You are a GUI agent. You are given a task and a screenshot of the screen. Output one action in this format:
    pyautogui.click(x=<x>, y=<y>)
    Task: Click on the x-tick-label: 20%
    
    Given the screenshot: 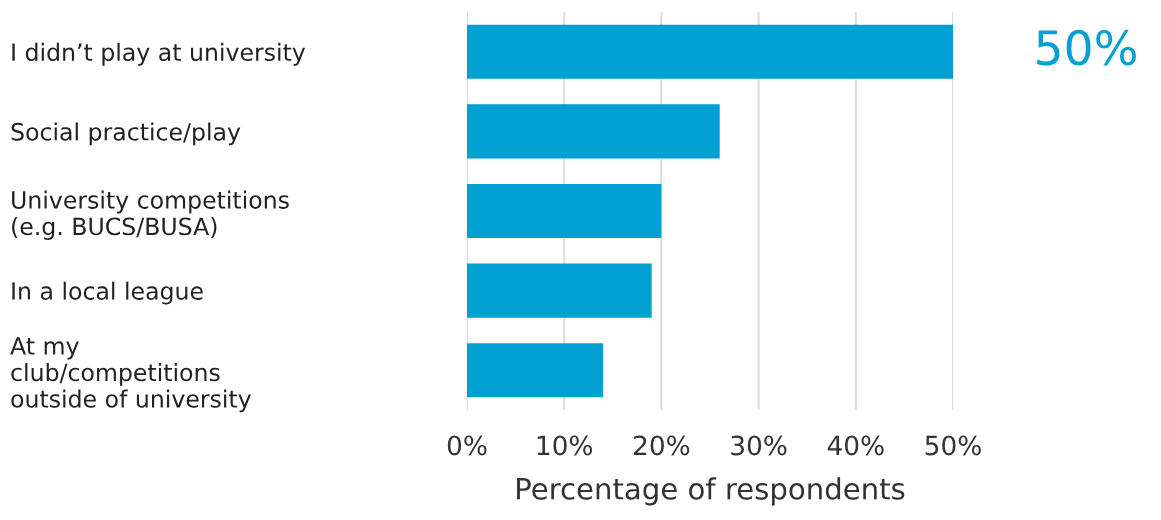 What is the action you would take?
    pyautogui.click(x=662, y=445)
    